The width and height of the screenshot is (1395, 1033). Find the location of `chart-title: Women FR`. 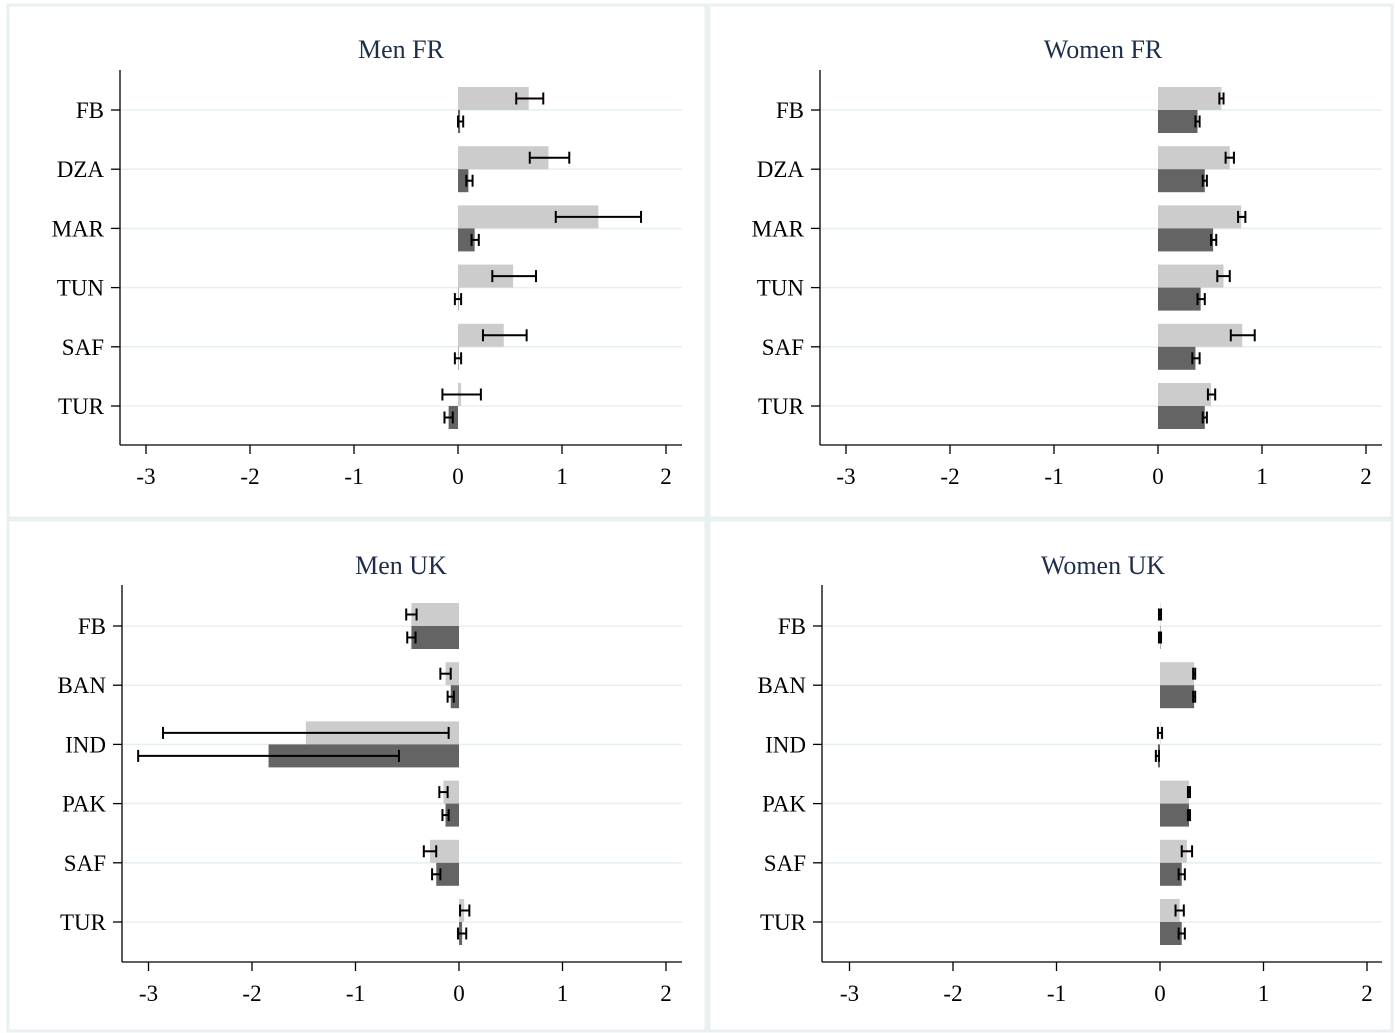

chart-title: Women FR is located at coordinates (1103, 49).